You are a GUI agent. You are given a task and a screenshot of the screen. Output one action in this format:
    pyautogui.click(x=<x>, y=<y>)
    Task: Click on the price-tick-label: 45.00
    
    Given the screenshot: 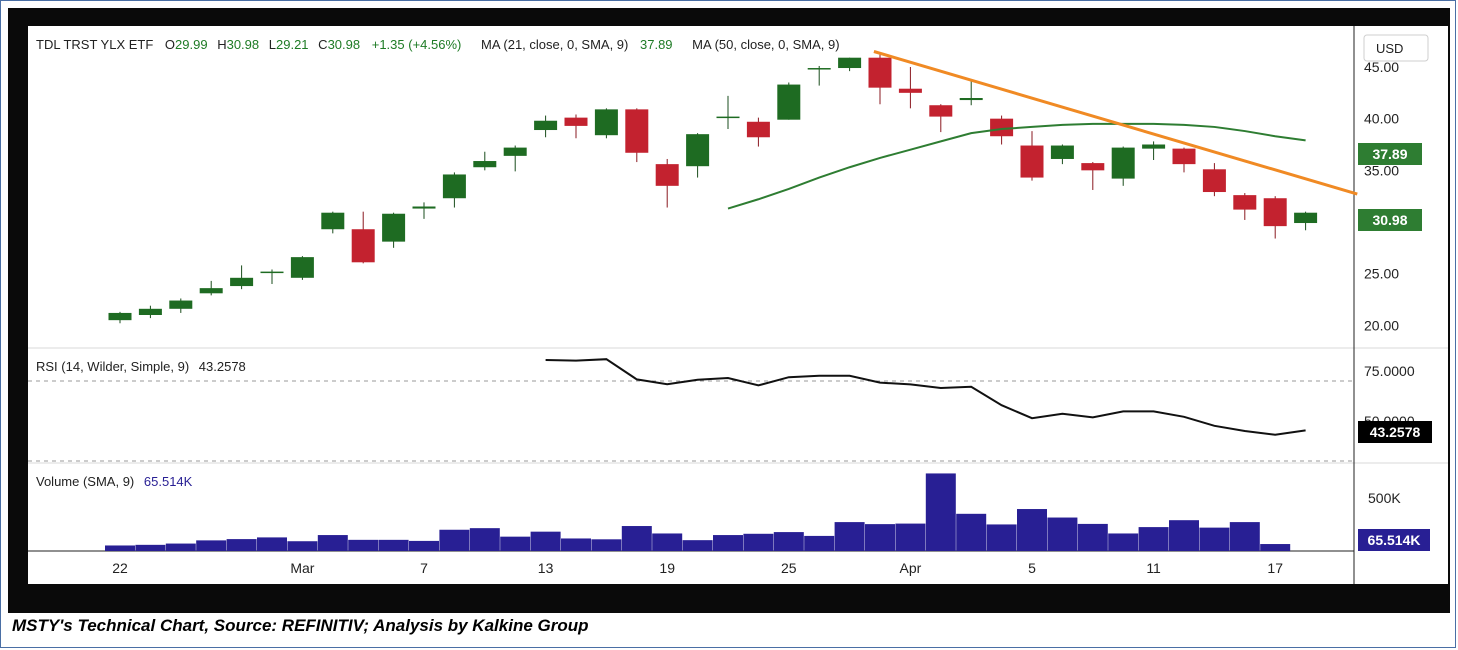 What is the action you would take?
    pyautogui.click(x=1381, y=67)
    